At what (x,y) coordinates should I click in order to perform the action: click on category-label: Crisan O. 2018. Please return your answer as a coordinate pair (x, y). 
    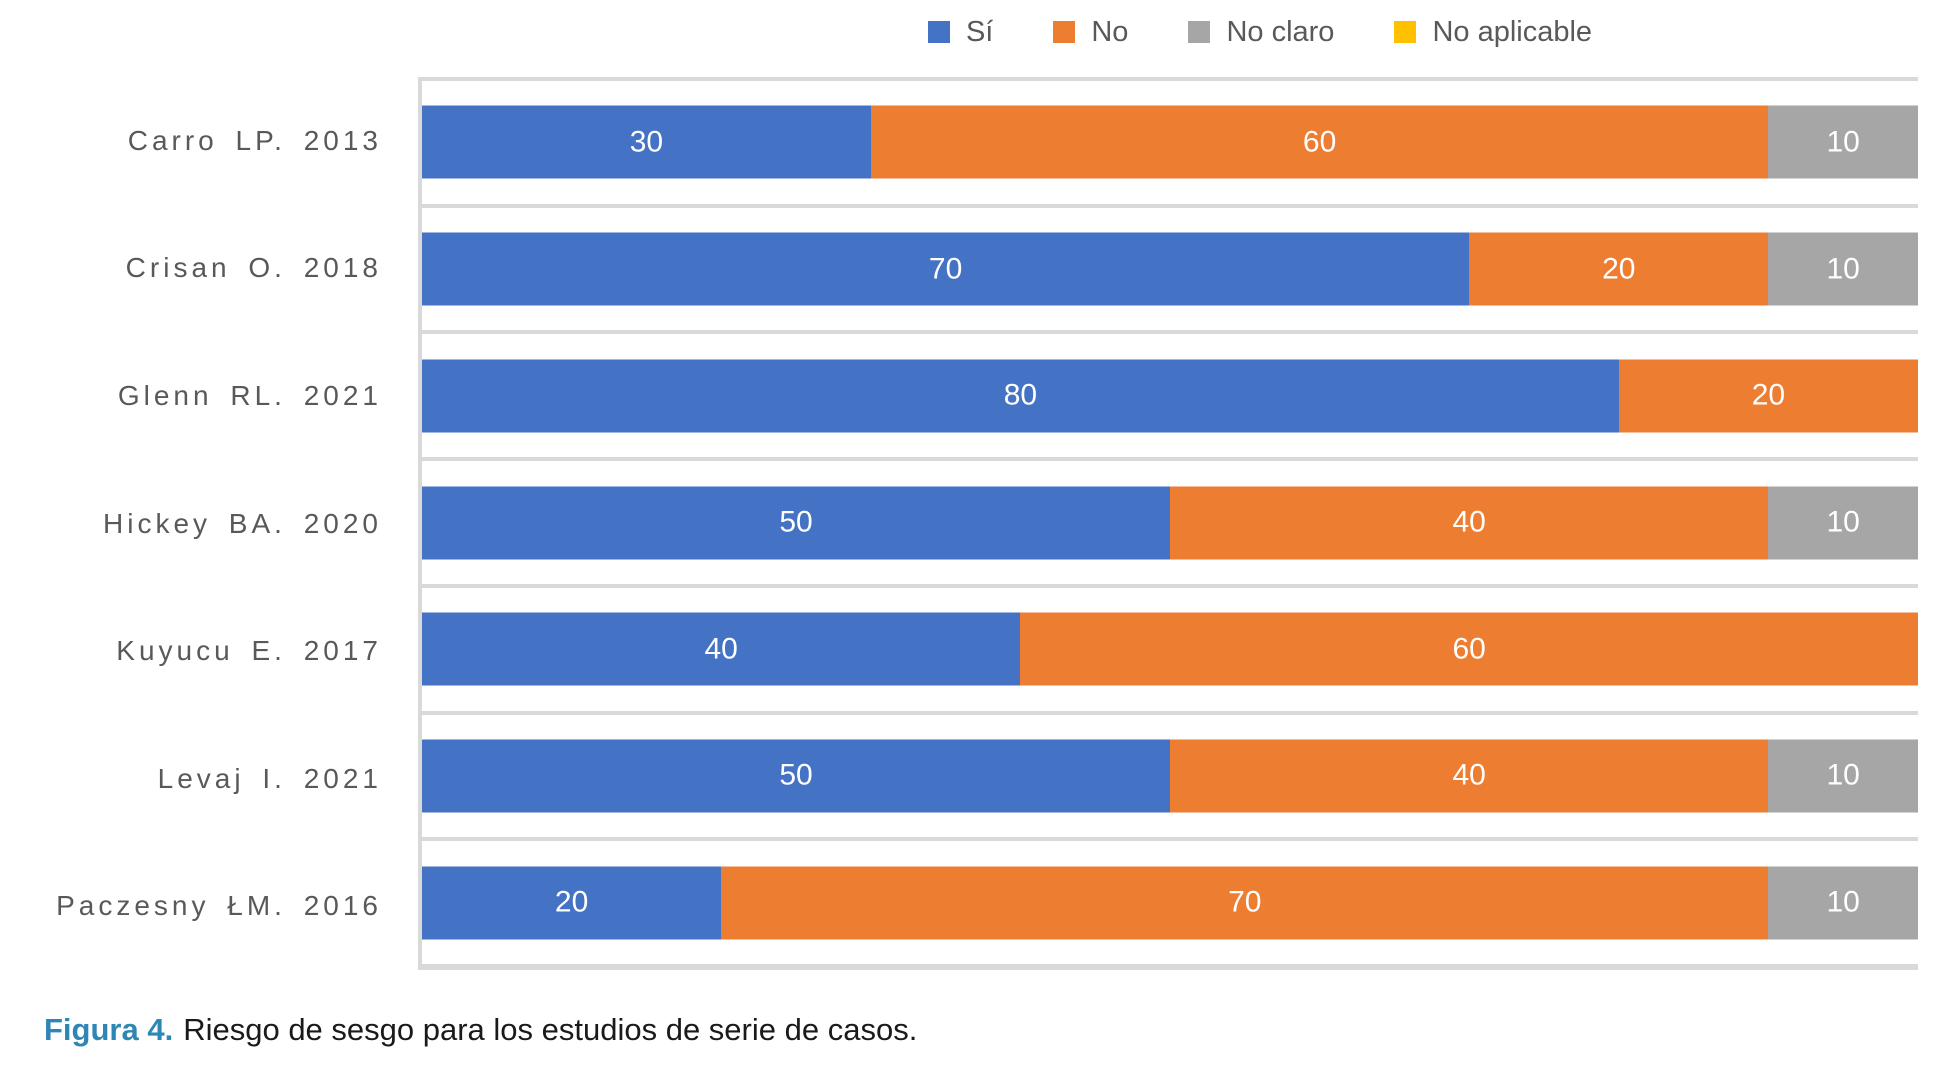
    Looking at the image, I should click on (253, 268).